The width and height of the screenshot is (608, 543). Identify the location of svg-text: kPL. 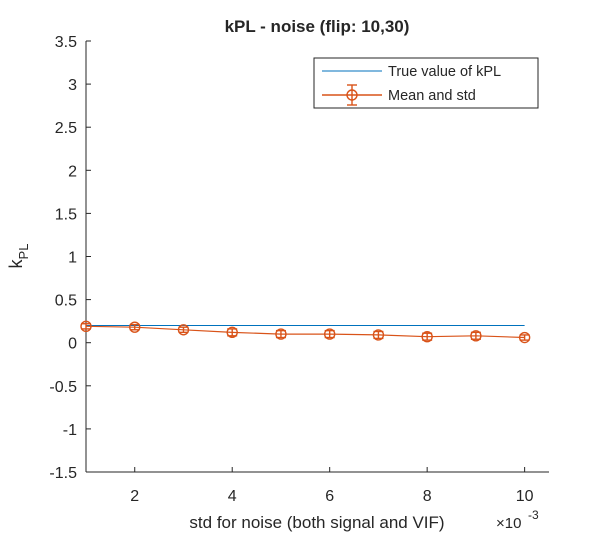
(18, 256).